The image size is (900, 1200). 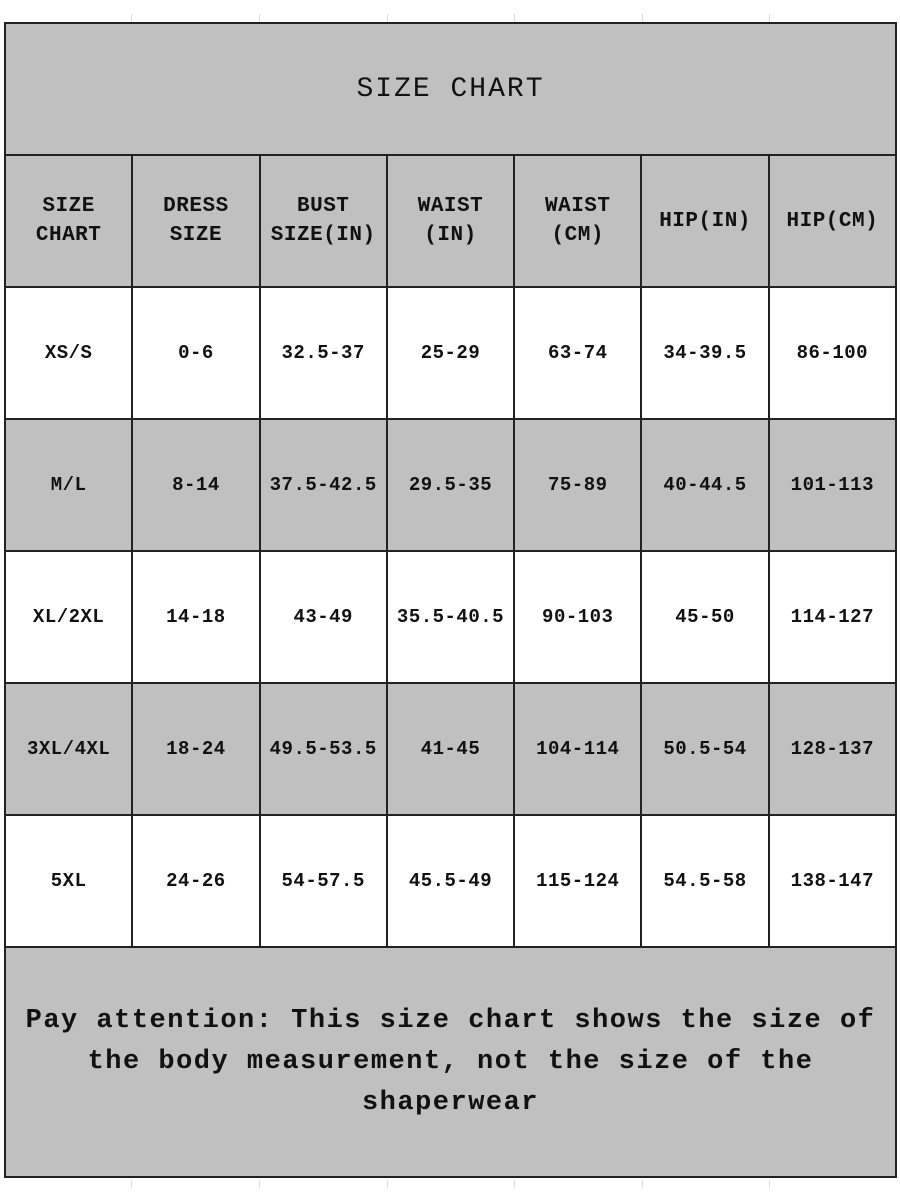 I want to click on measurement-cell: 75-89, so click(x=578, y=485).